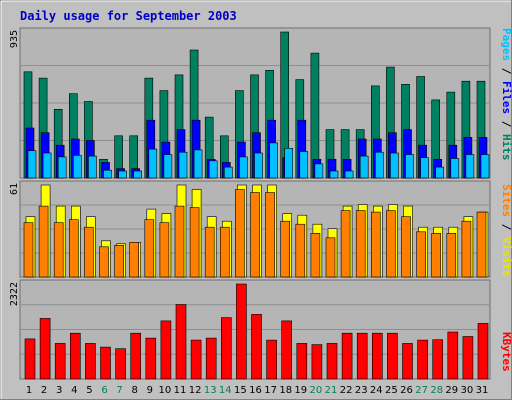  What do you see at coordinates (467, 390) in the screenshot?
I see `day-label-30: 30` at bounding box center [467, 390].